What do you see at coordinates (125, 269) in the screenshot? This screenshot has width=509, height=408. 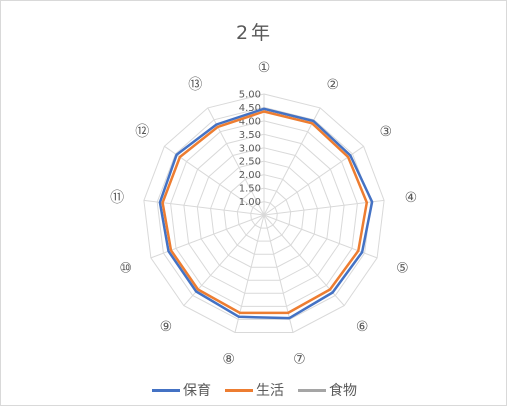 I see `category-label: ⑩` at bounding box center [125, 269].